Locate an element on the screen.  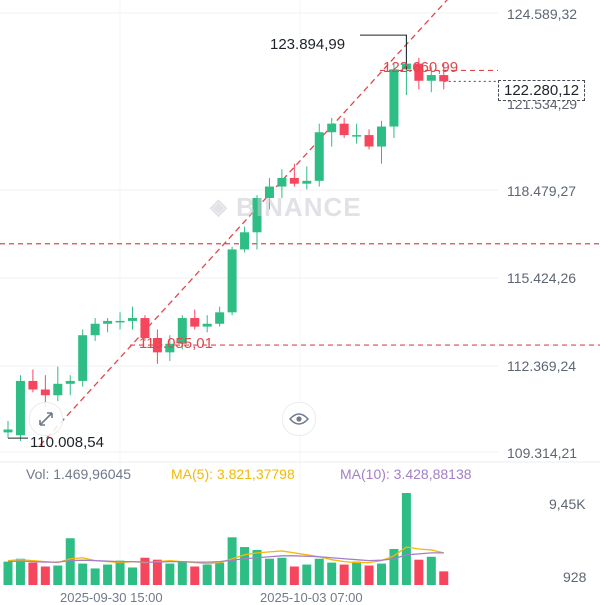
binance-logo-icon: ◈ is located at coordinates (219, 206).